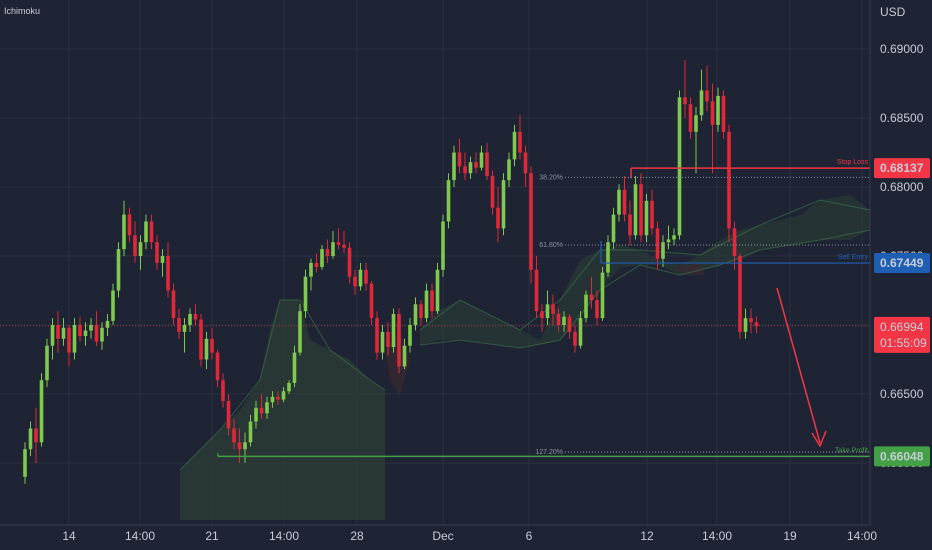 This screenshot has height=550, width=932. Describe the element at coordinates (902, 394) in the screenshot. I see `y-tick-label: 0.66500` at that location.